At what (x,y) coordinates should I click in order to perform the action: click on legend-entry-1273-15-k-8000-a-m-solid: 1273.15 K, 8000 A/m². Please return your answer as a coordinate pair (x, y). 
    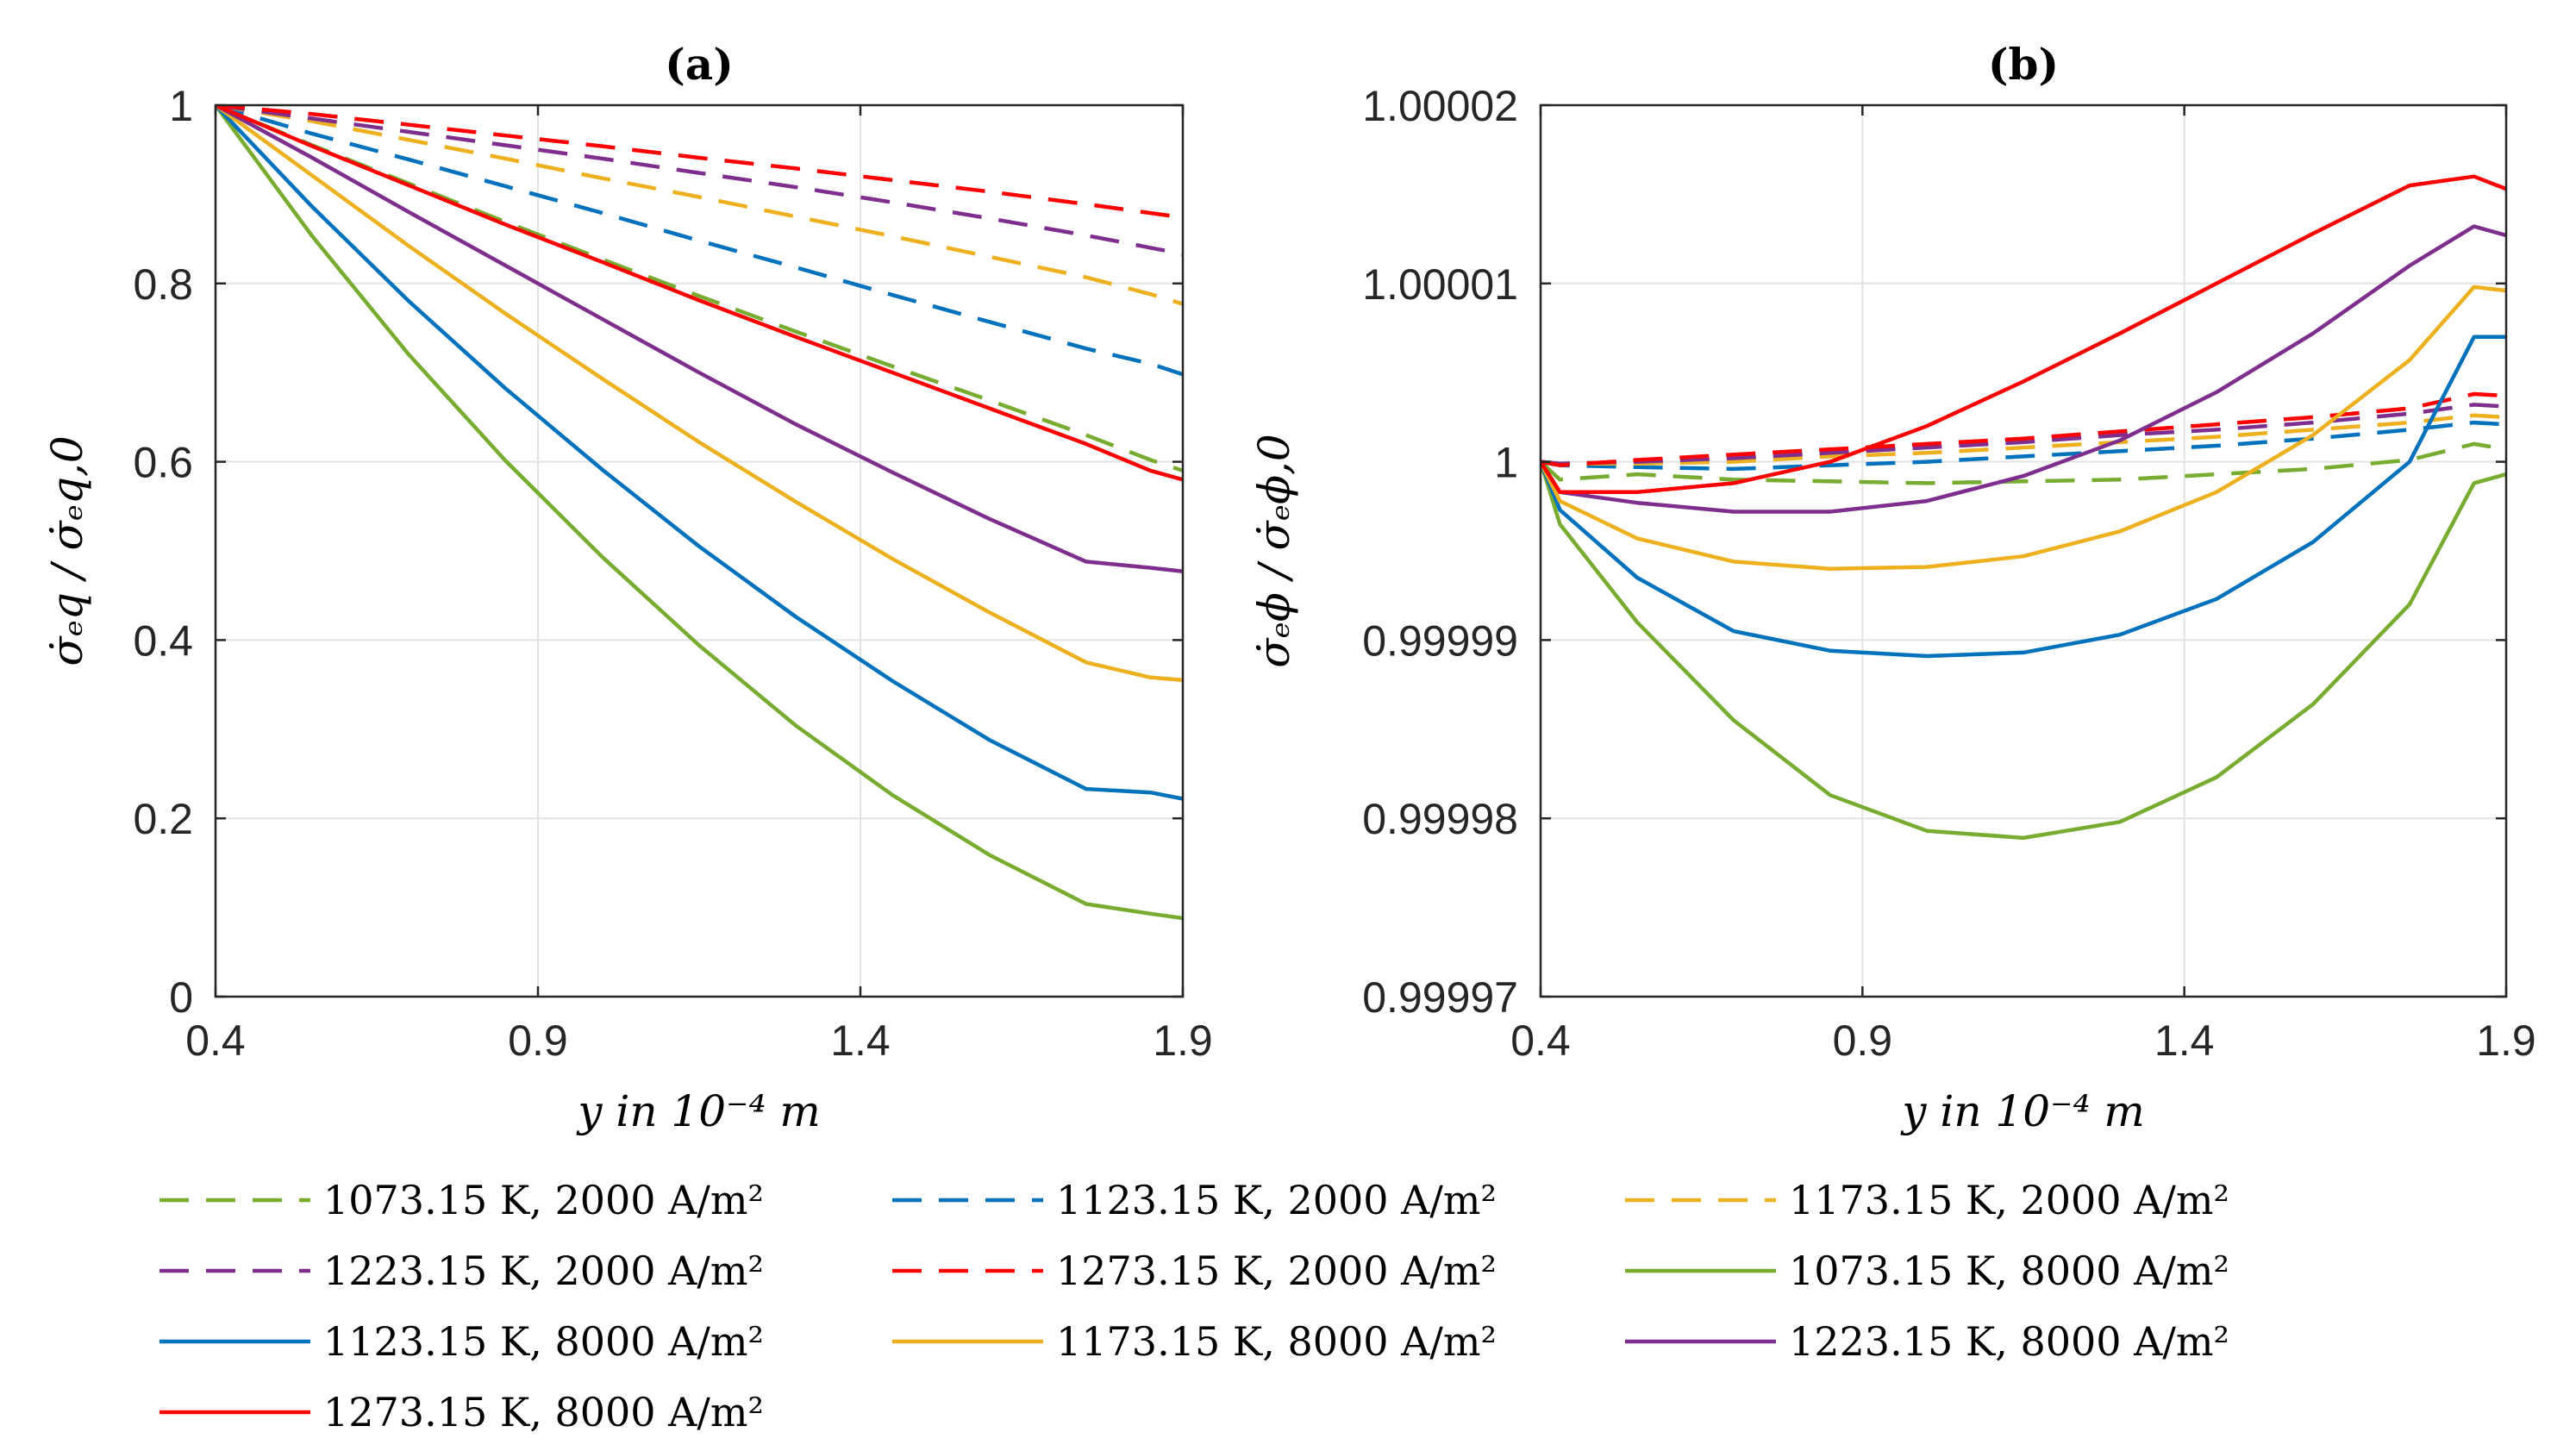
    Looking at the image, I should click on (461, 1412).